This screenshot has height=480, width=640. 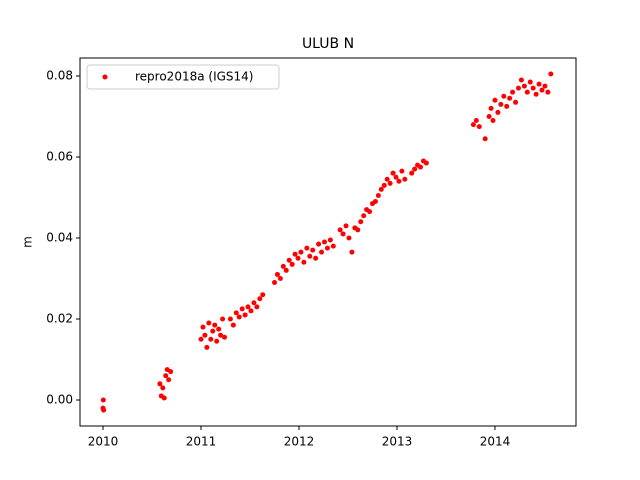 I want to click on x-tick-label: 2012, so click(x=299, y=442).